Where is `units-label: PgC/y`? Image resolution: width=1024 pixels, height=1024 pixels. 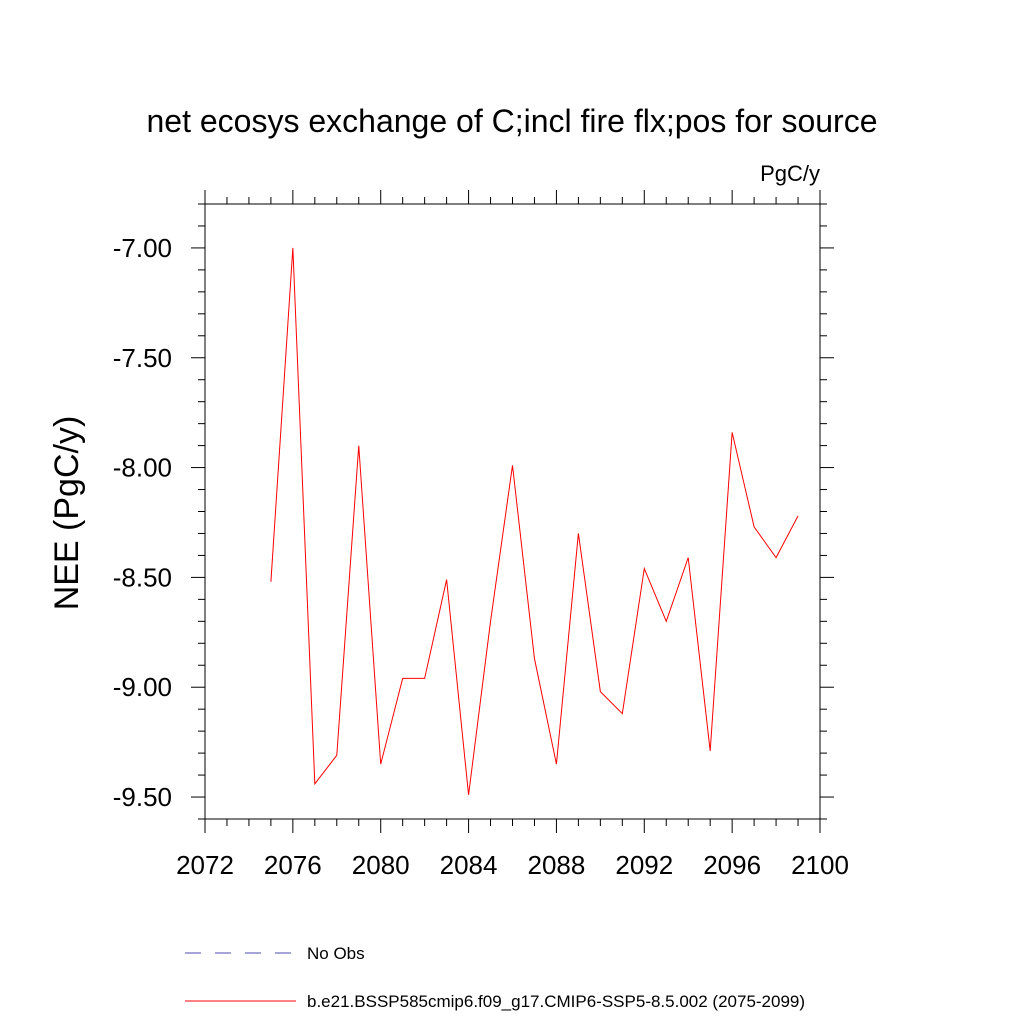 units-label: PgC/y is located at coordinates (790, 173).